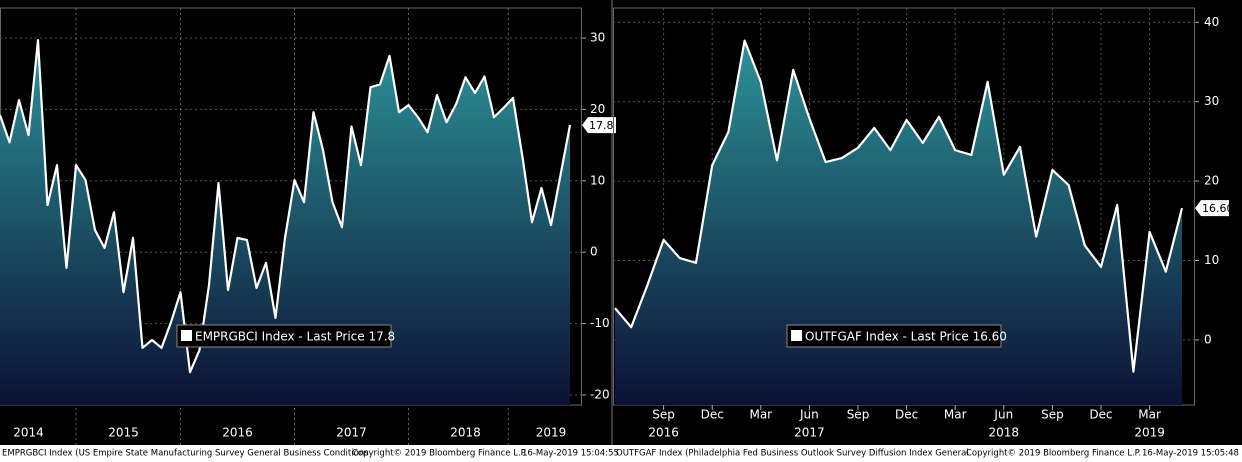  I want to click on last-price-label: 16.60, so click(1218, 208).